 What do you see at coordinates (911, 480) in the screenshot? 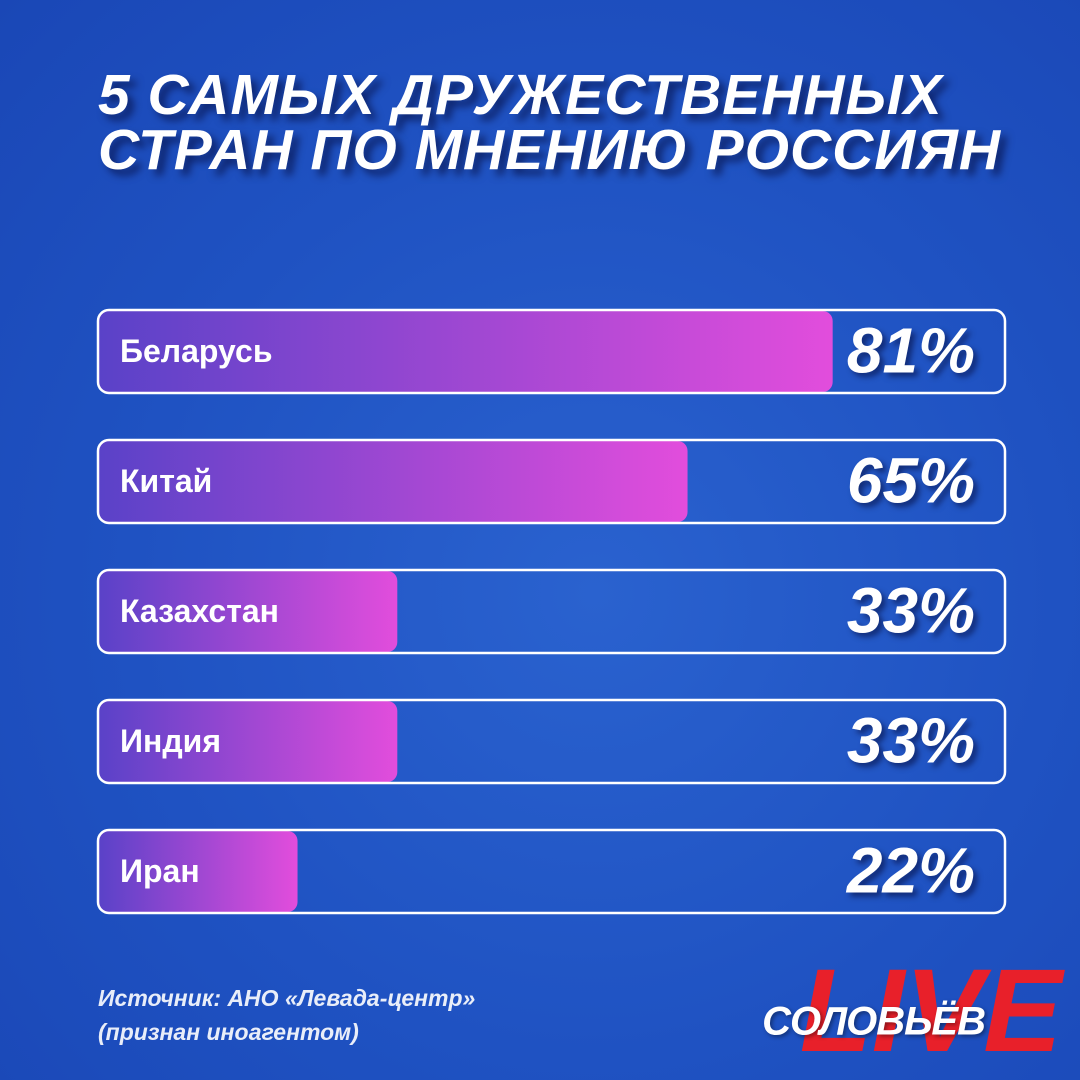
I see `value-label: 65%` at bounding box center [911, 480].